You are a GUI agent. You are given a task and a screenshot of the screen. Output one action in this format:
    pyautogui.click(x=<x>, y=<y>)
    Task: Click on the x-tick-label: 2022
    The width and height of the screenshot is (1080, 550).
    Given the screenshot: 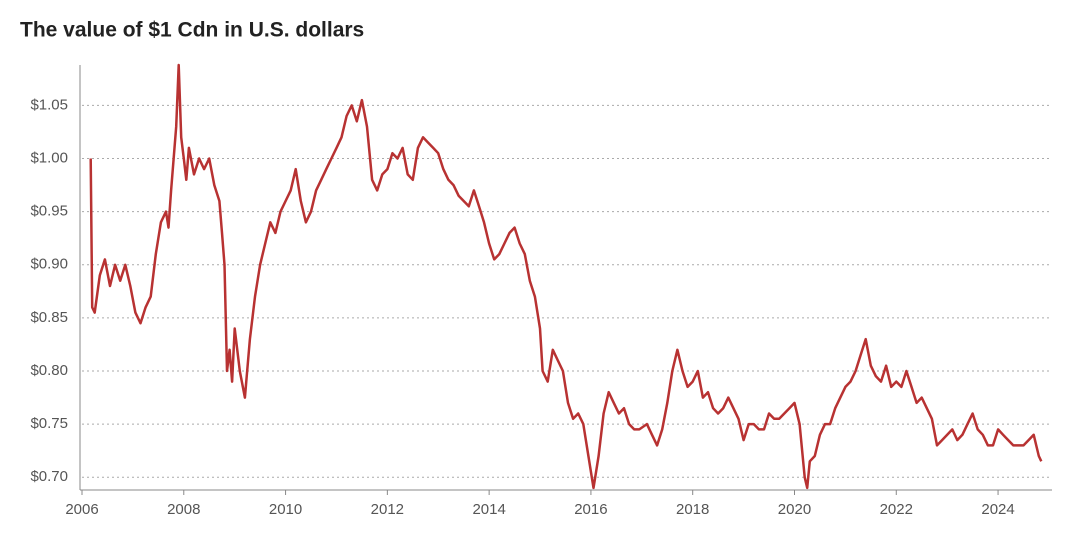 What is the action you would take?
    pyautogui.click(x=896, y=509)
    